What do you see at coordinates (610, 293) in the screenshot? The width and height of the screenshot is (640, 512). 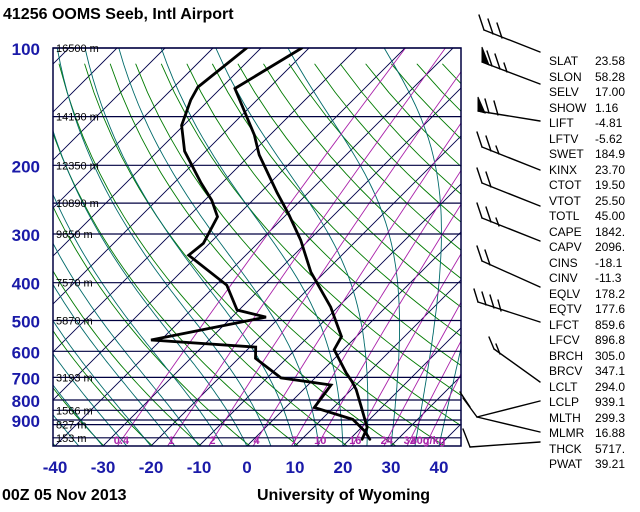 I see `stat-value: 178.2` at bounding box center [610, 293].